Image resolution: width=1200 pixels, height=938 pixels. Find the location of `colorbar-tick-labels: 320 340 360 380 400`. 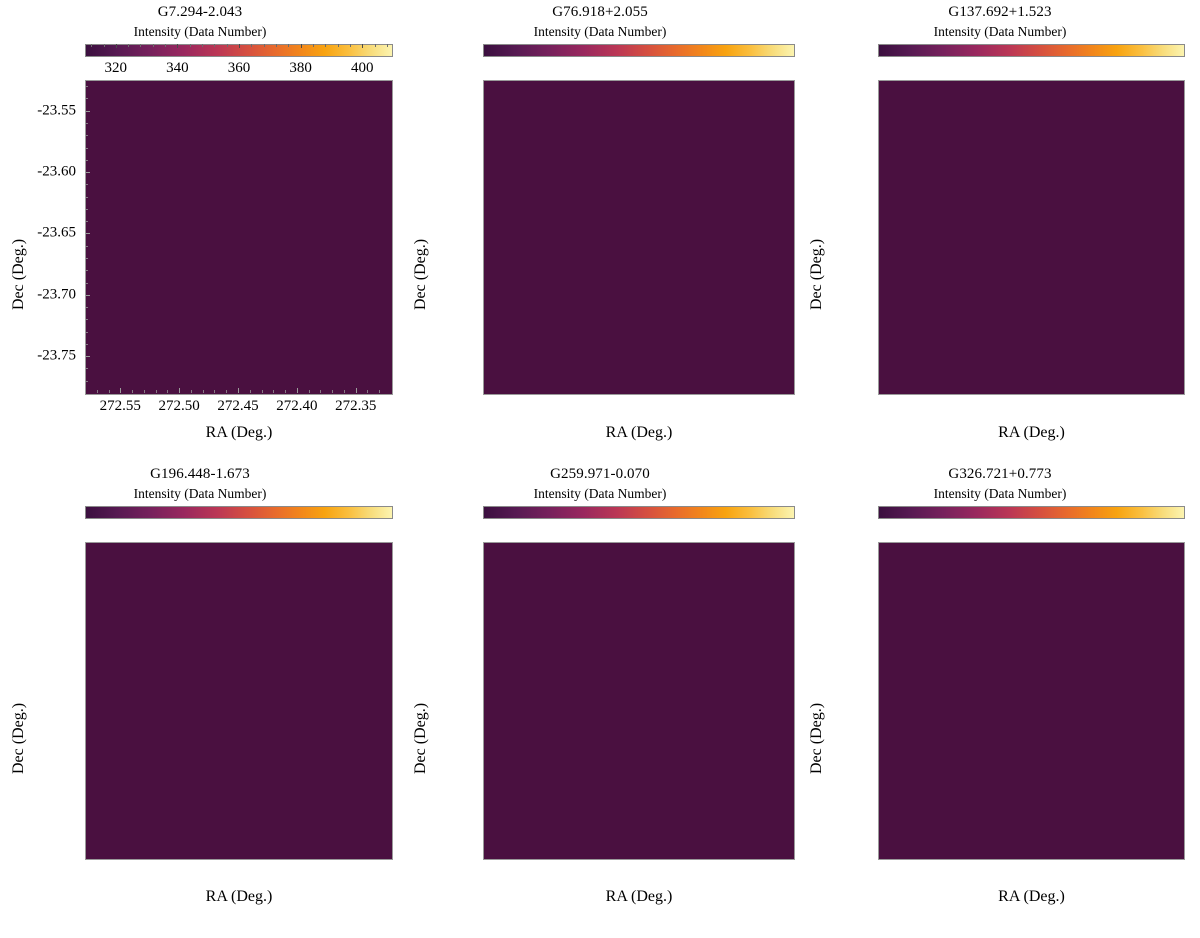

colorbar-tick-labels: 320 340 360 380 400 is located at coordinates (239, 69).